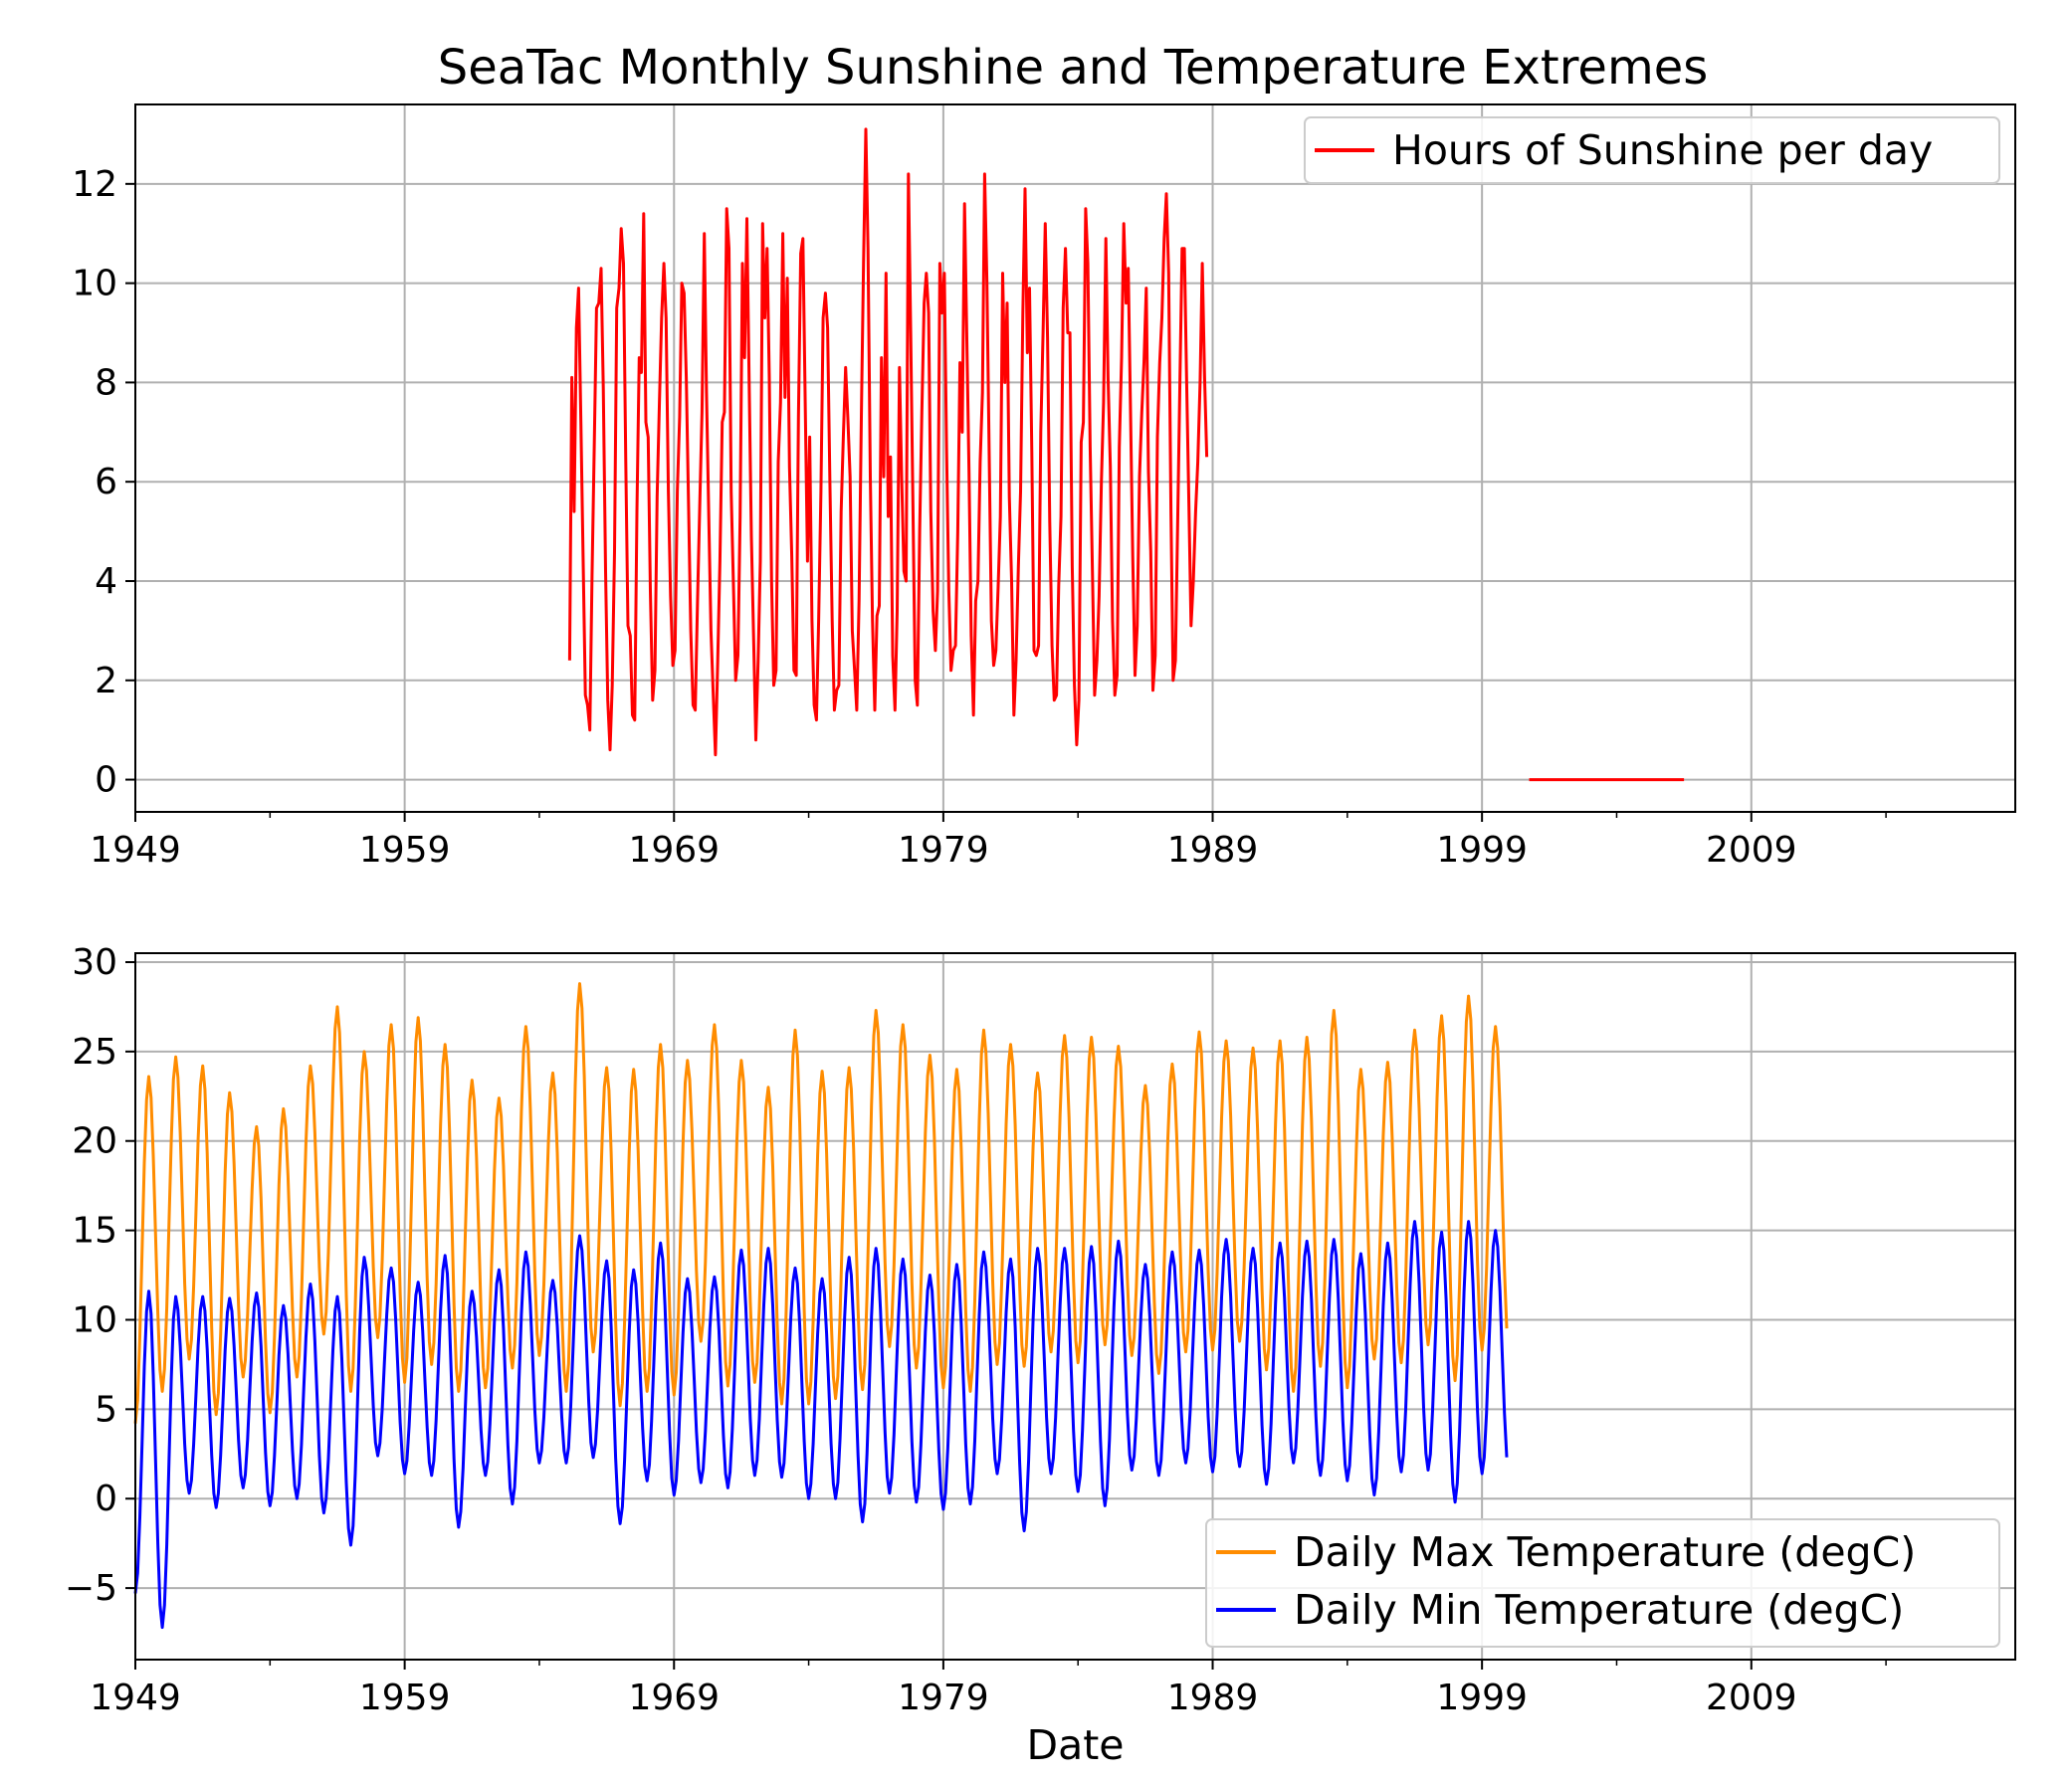 Image resolution: width=2072 pixels, height=1780 pixels. I want to click on y-tick-label: 25, so click(94, 1052).